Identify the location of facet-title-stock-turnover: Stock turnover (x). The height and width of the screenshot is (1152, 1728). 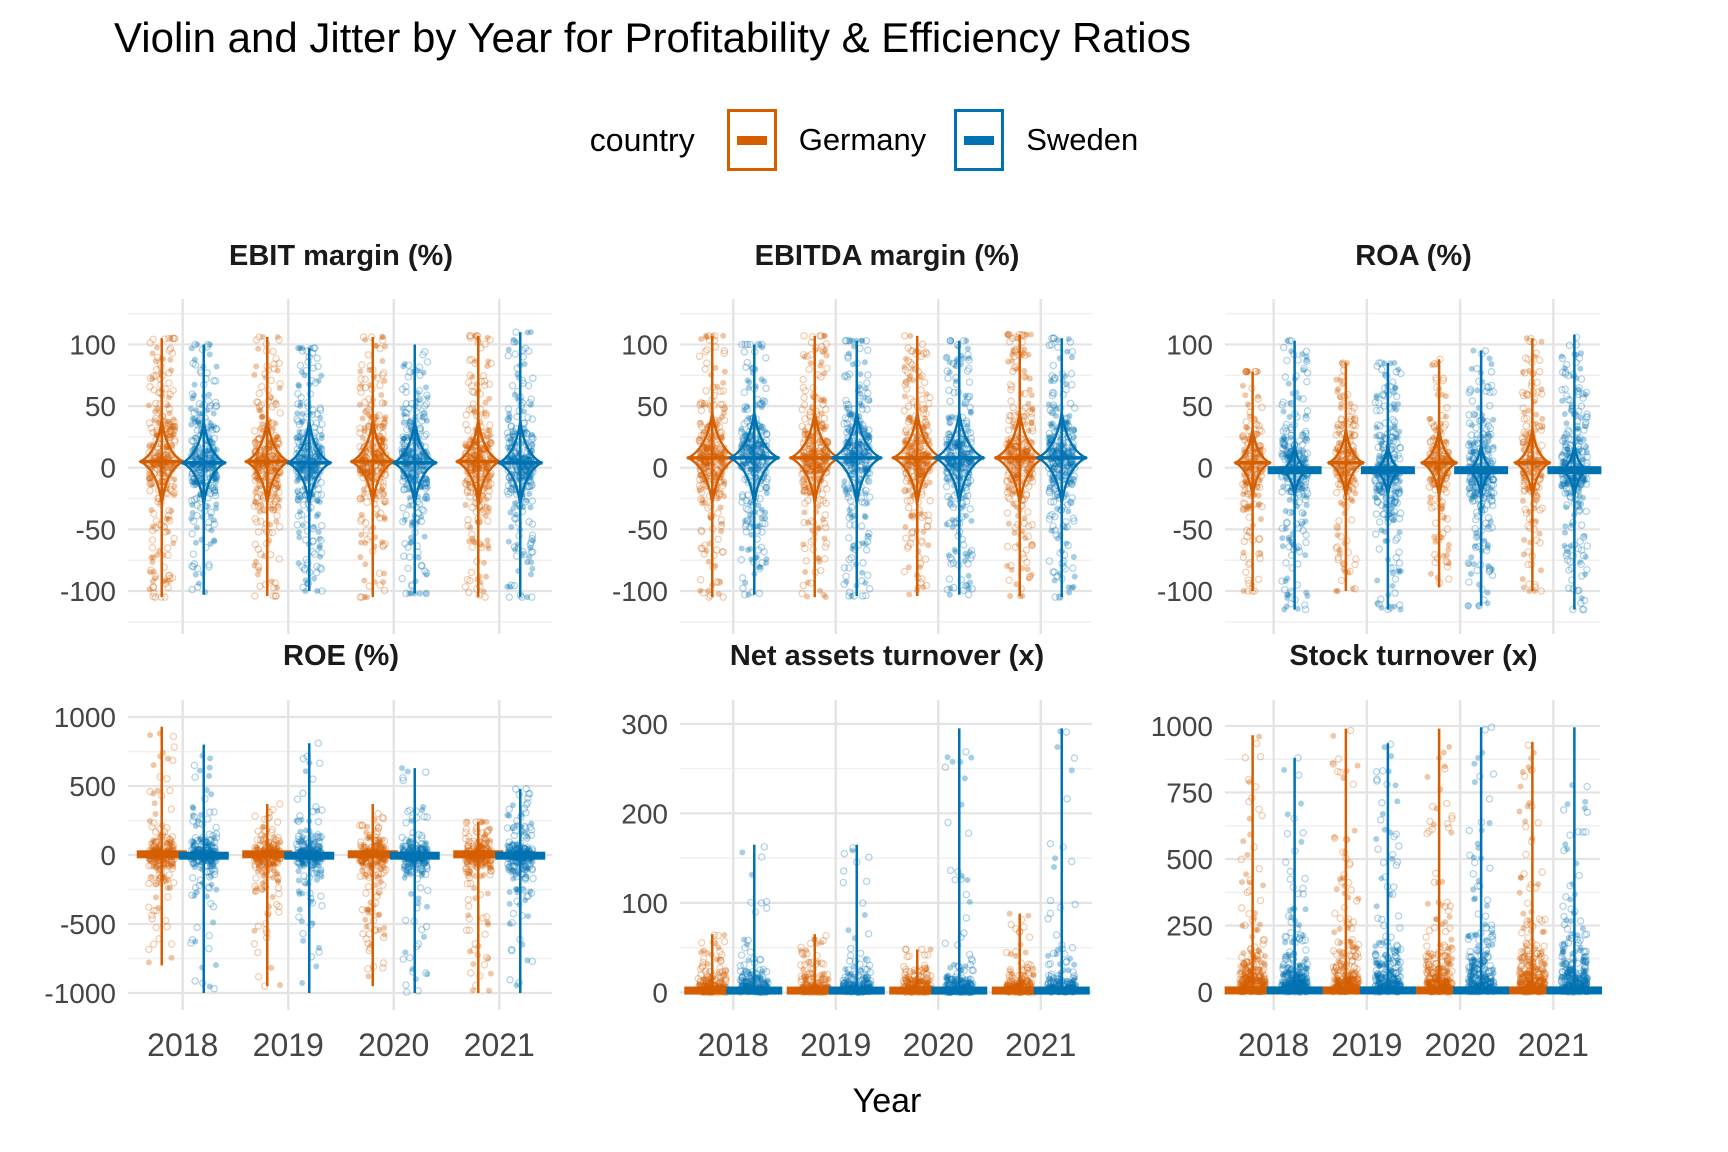
(1413, 656).